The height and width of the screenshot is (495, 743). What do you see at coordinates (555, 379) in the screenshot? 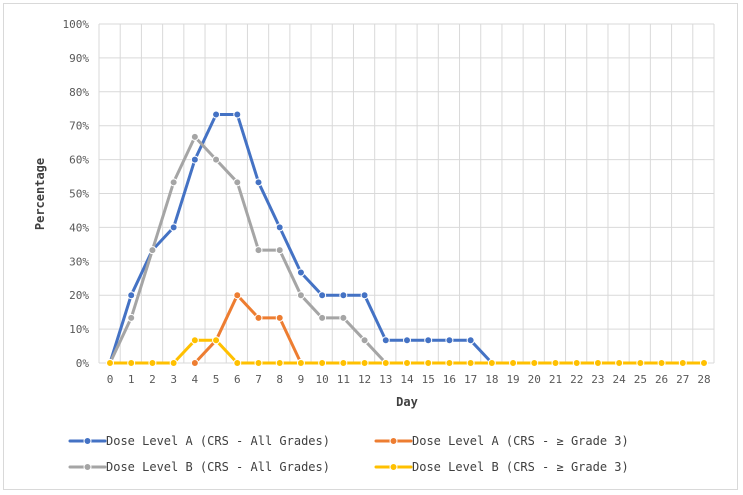
I see `x-tick-label: 21` at bounding box center [555, 379].